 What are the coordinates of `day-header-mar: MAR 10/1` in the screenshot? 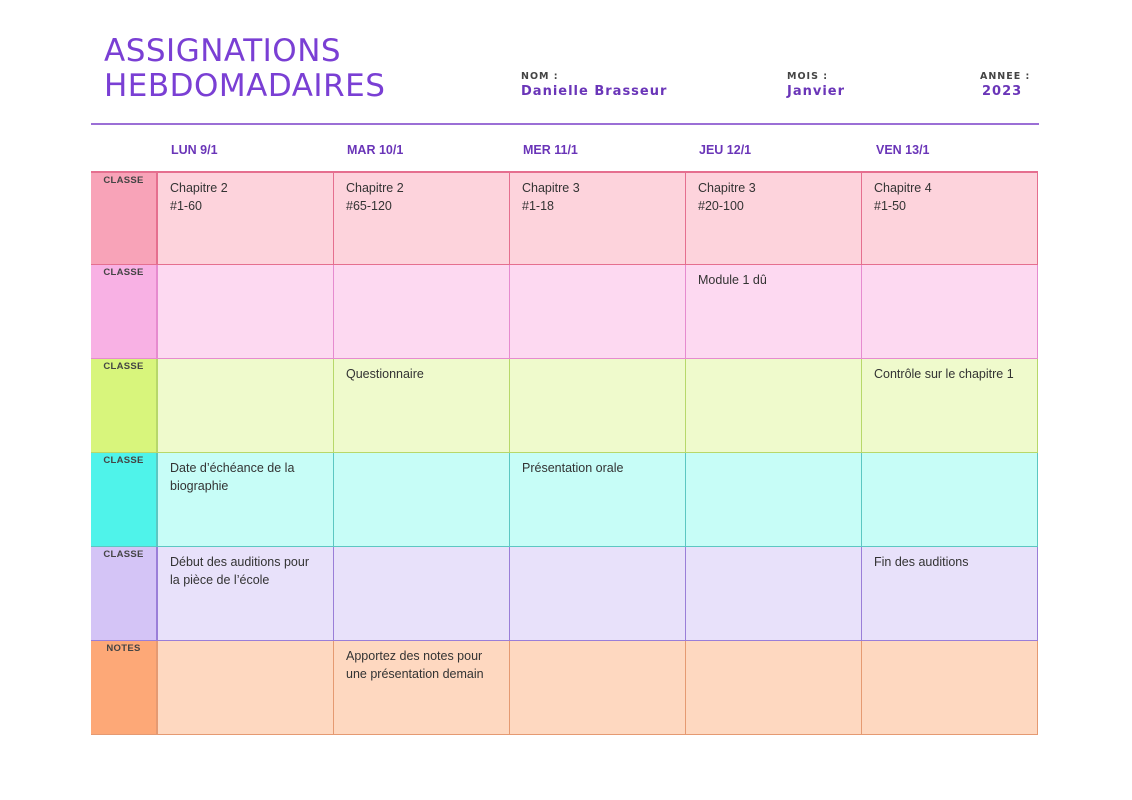 It's located at (375, 150).